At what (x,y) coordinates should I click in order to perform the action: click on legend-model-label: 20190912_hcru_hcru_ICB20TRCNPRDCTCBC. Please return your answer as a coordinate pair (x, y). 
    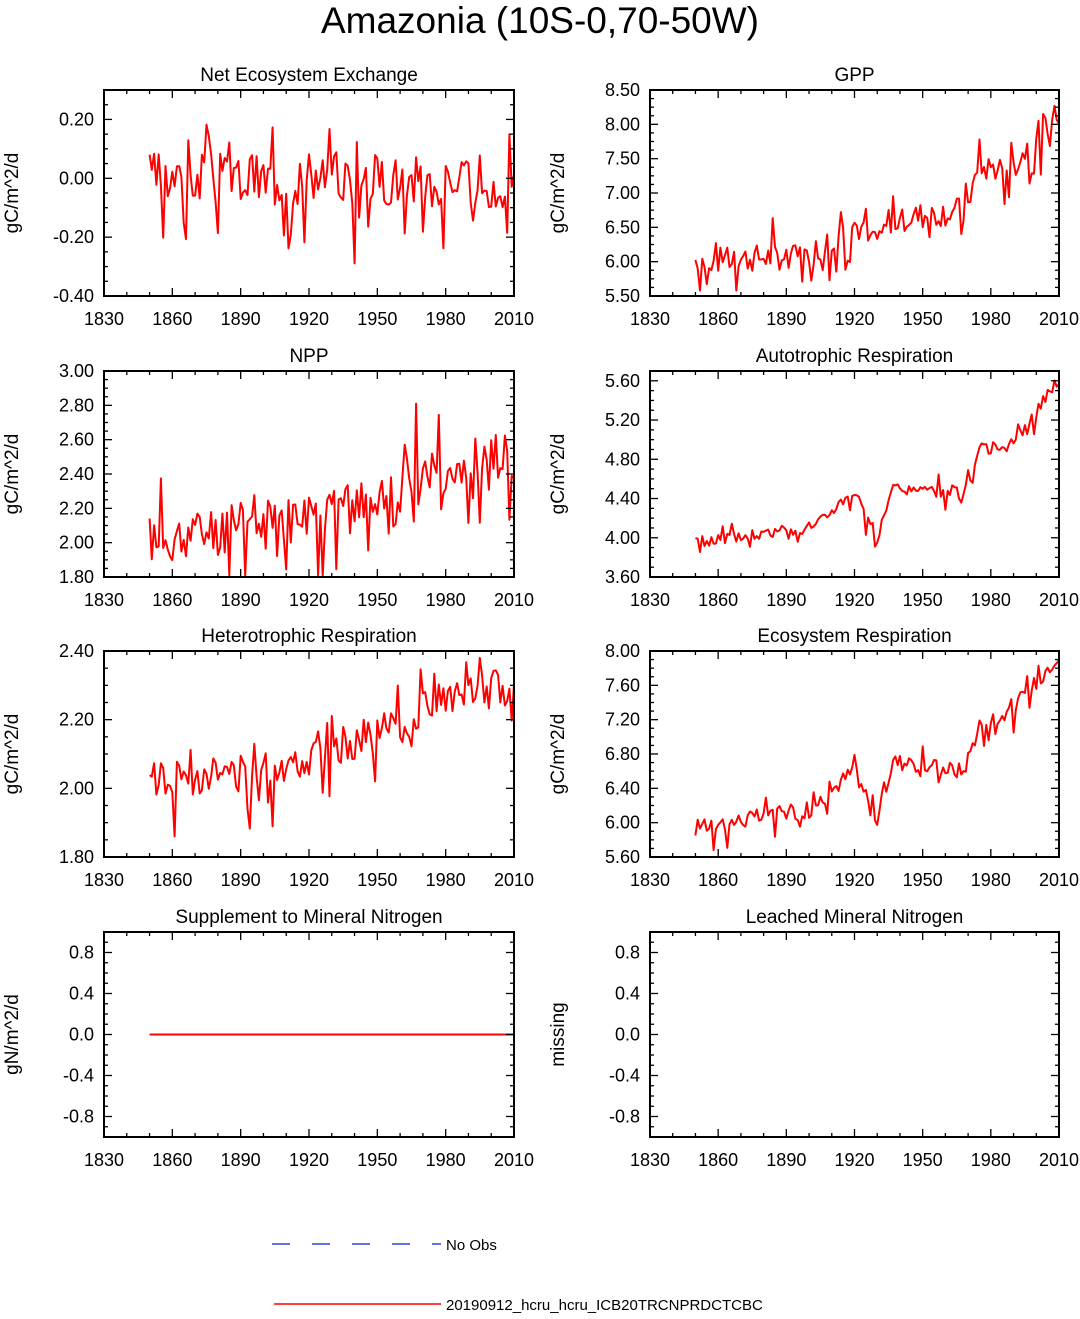
    Looking at the image, I should click on (604, 1305).